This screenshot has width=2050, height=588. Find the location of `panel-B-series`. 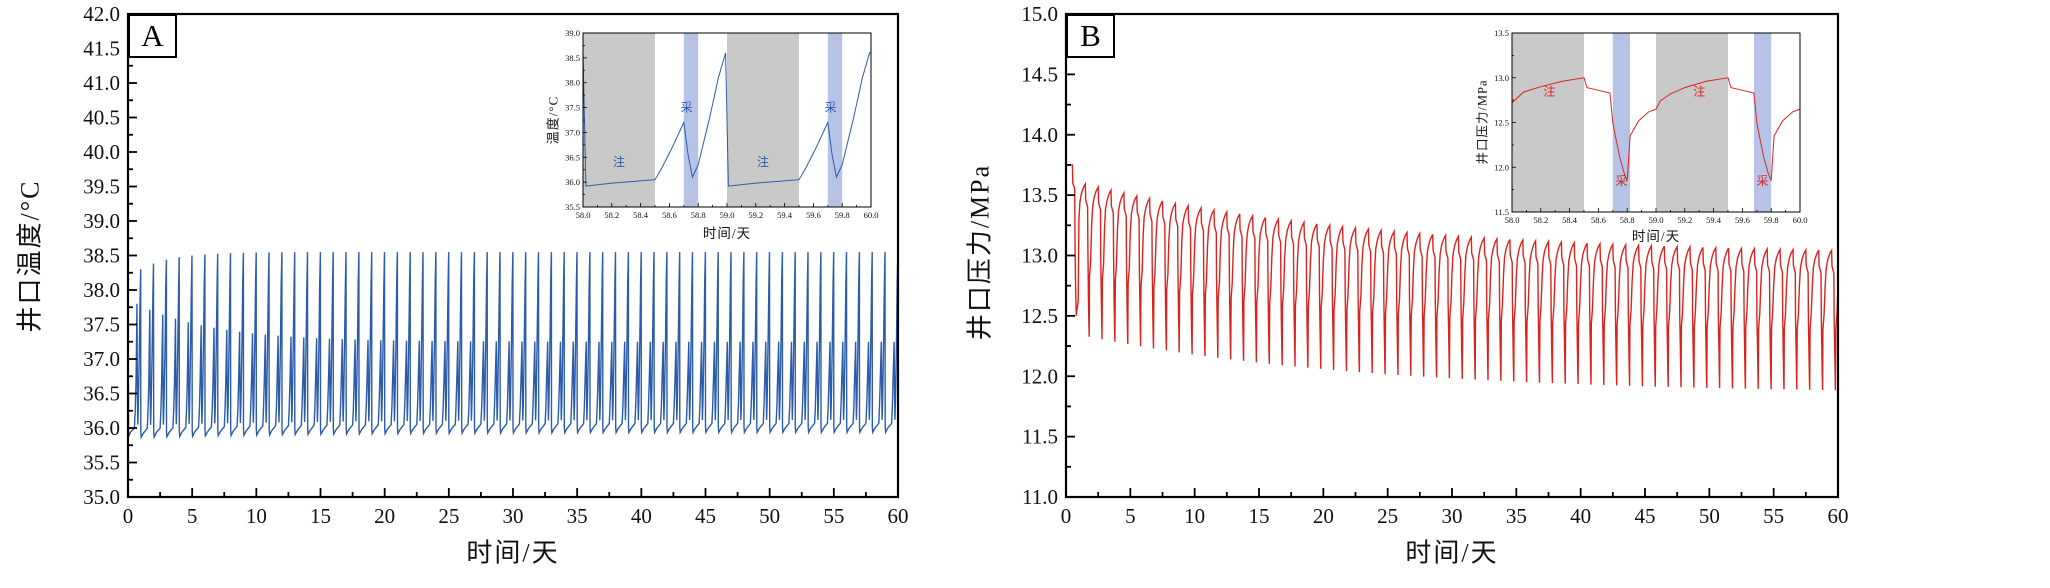

panel-B-series is located at coordinates (1452, 277).